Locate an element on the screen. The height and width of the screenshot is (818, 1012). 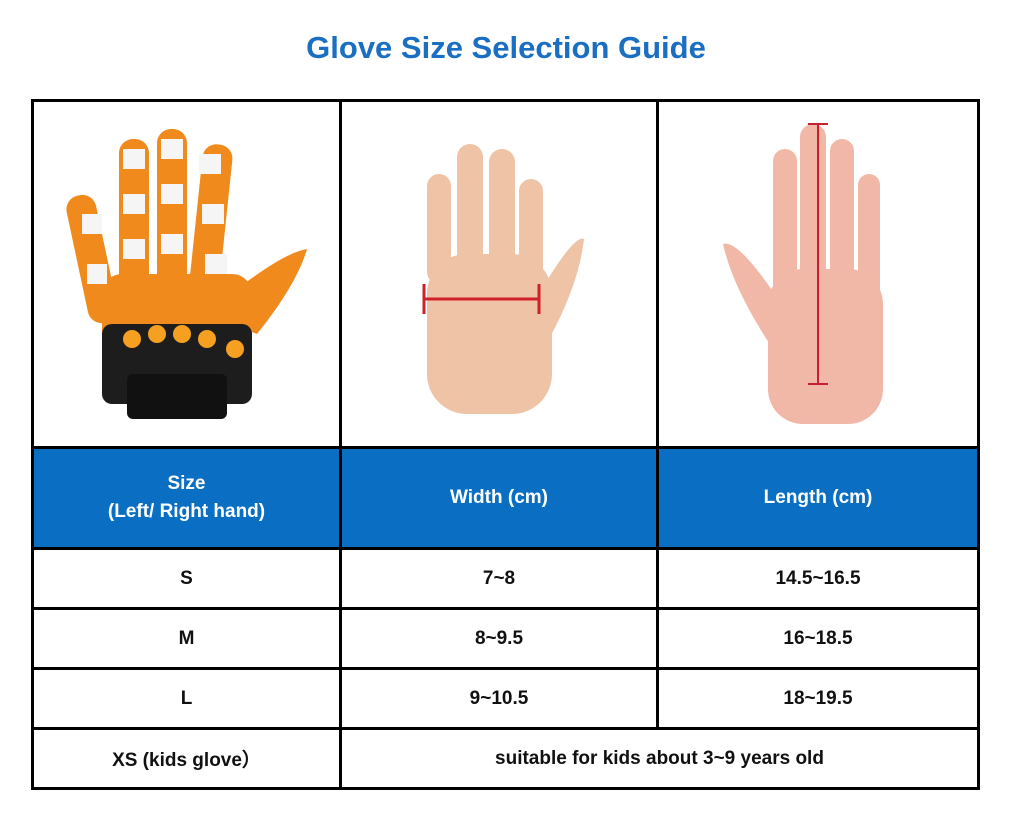
table-row: M 8~9.5 16~18.5 is located at coordinates (505, 638).